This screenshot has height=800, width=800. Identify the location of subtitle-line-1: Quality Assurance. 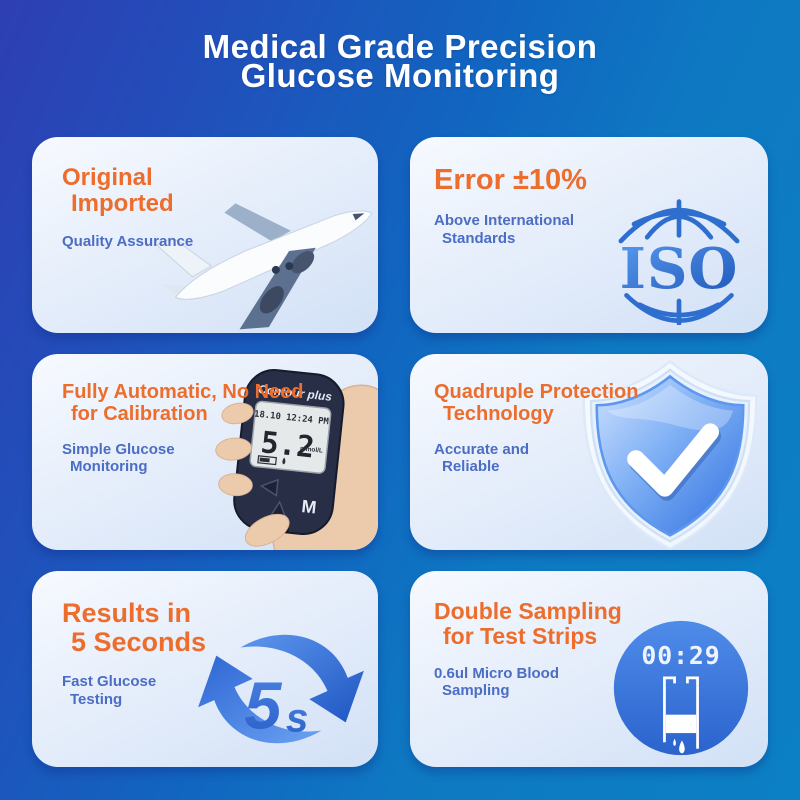
(128, 241).